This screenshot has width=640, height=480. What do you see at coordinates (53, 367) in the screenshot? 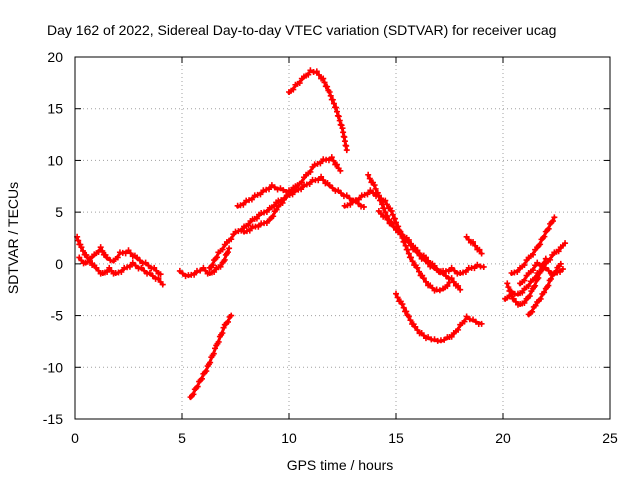
I see `y-tick-label: -10` at bounding box center [53, 367].